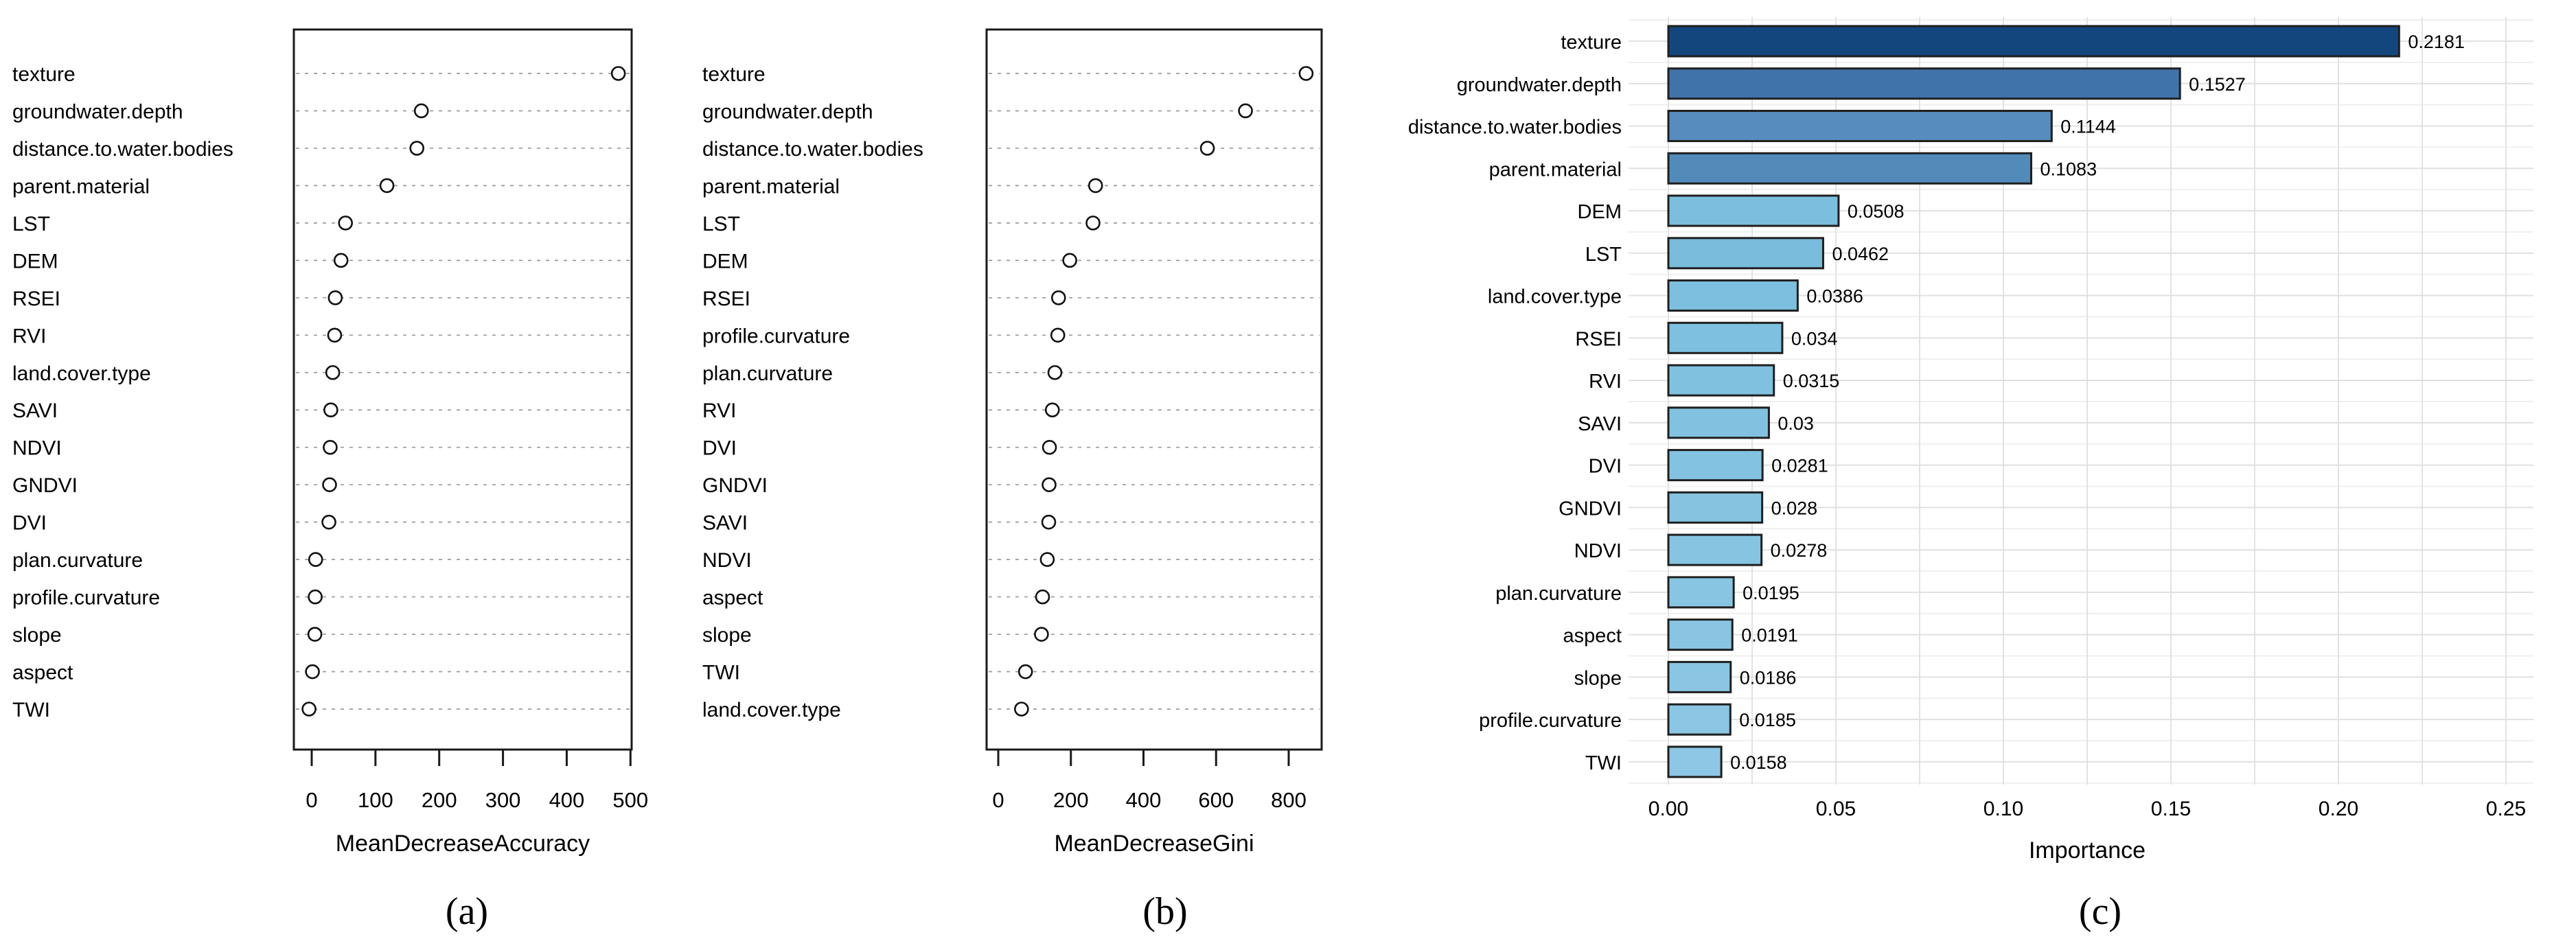 The width and height of the screenshot is (2576, 950). I want to click on plot-box, so click(462, 389).